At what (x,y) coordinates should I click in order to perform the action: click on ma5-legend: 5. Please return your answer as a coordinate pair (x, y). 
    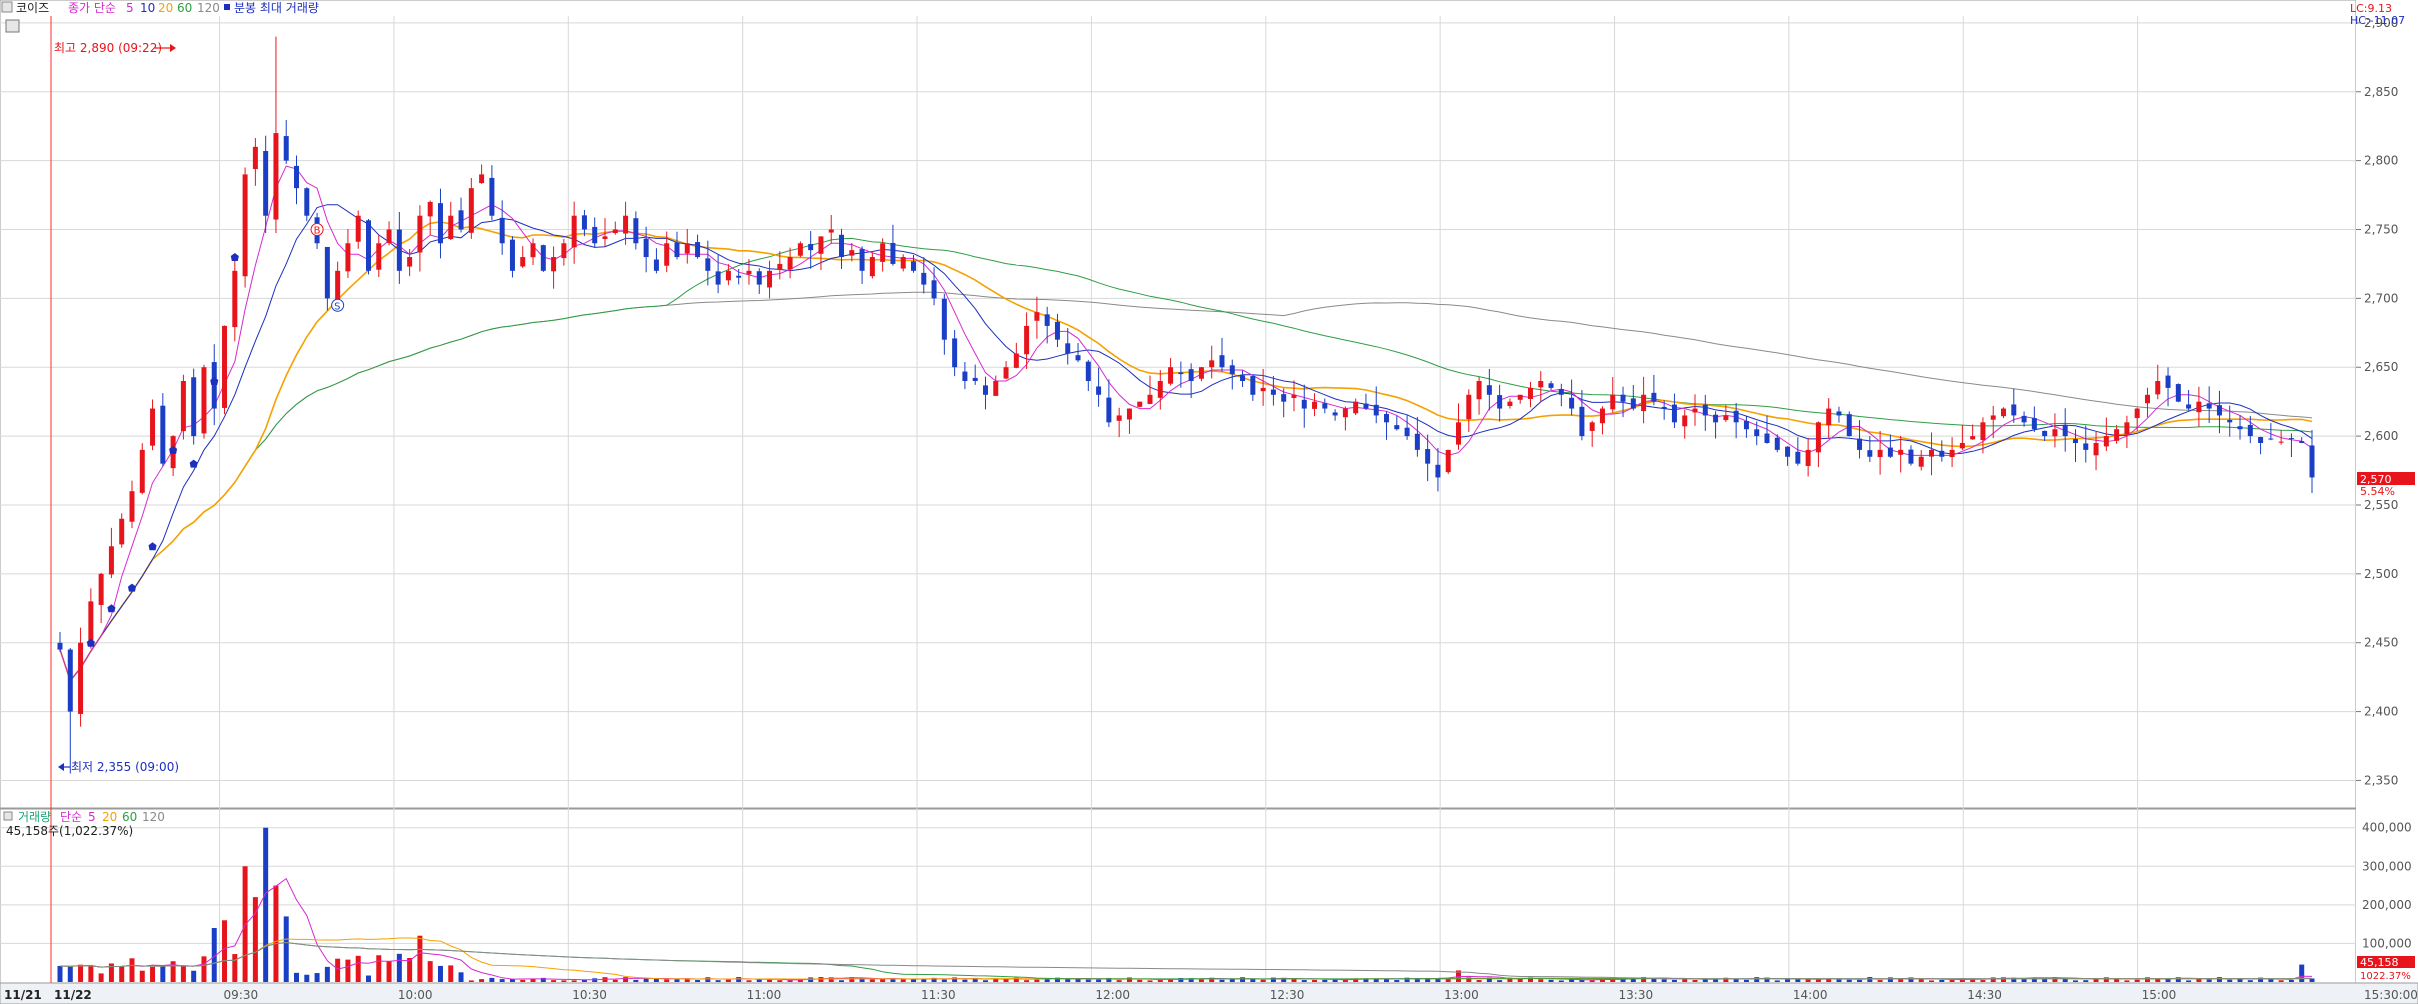
    Looking at the image, I should click on (130, 8).